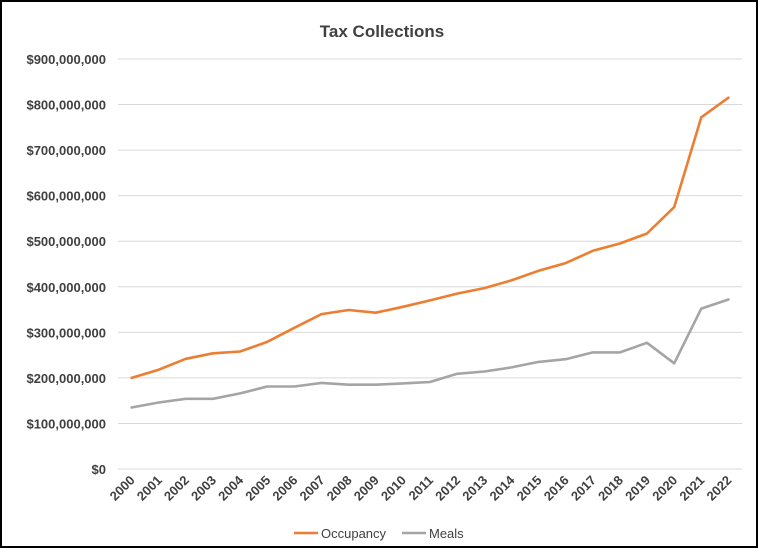 Image resolution: width=758 pixels, height=548 pixels. Describe the element at coordinates (312, 488) in the screenshot. I see `x-tick-label: 2007` at that location.